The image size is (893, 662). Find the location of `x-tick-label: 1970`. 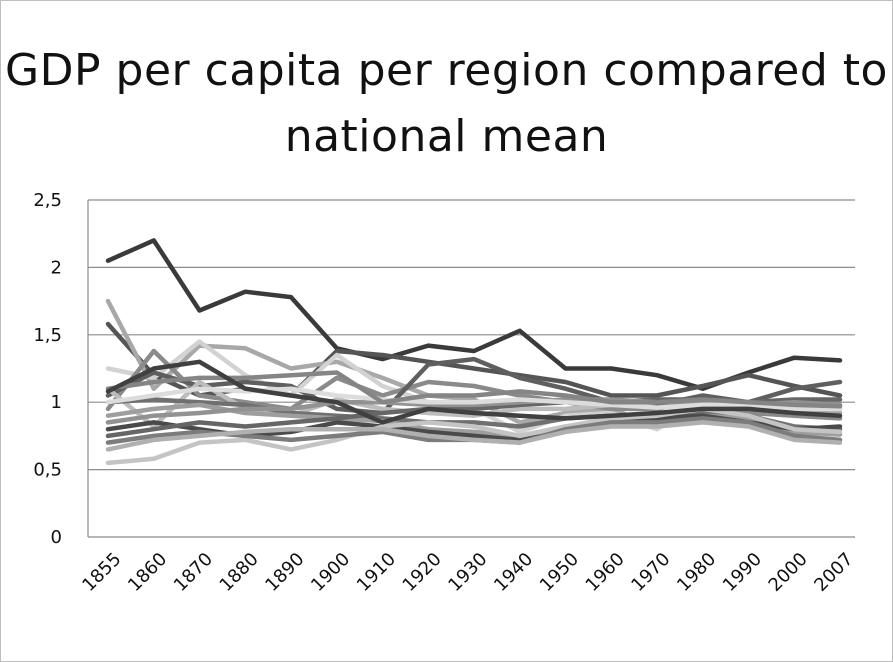

x-tick-label: 1970 is located at coordinates (650, 572).